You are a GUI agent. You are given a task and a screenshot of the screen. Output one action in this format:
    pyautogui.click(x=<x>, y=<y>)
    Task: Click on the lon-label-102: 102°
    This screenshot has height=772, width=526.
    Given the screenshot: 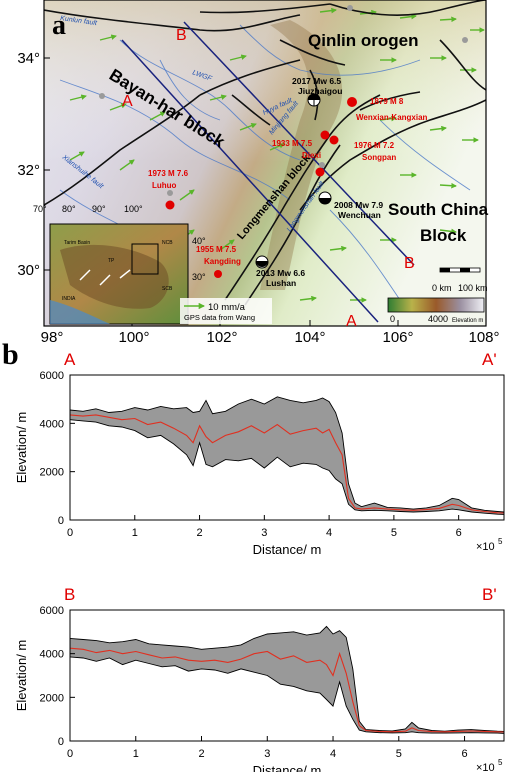 What is the action you would take?
    pyautogui.click(x=221, y=336)
    